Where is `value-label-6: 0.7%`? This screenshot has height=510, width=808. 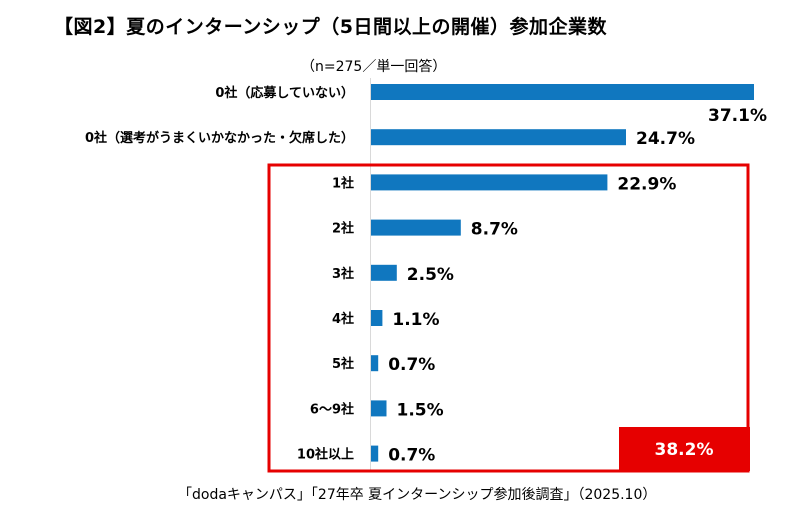 value-label-6: 0.7% is located at coordinates (411, 365).